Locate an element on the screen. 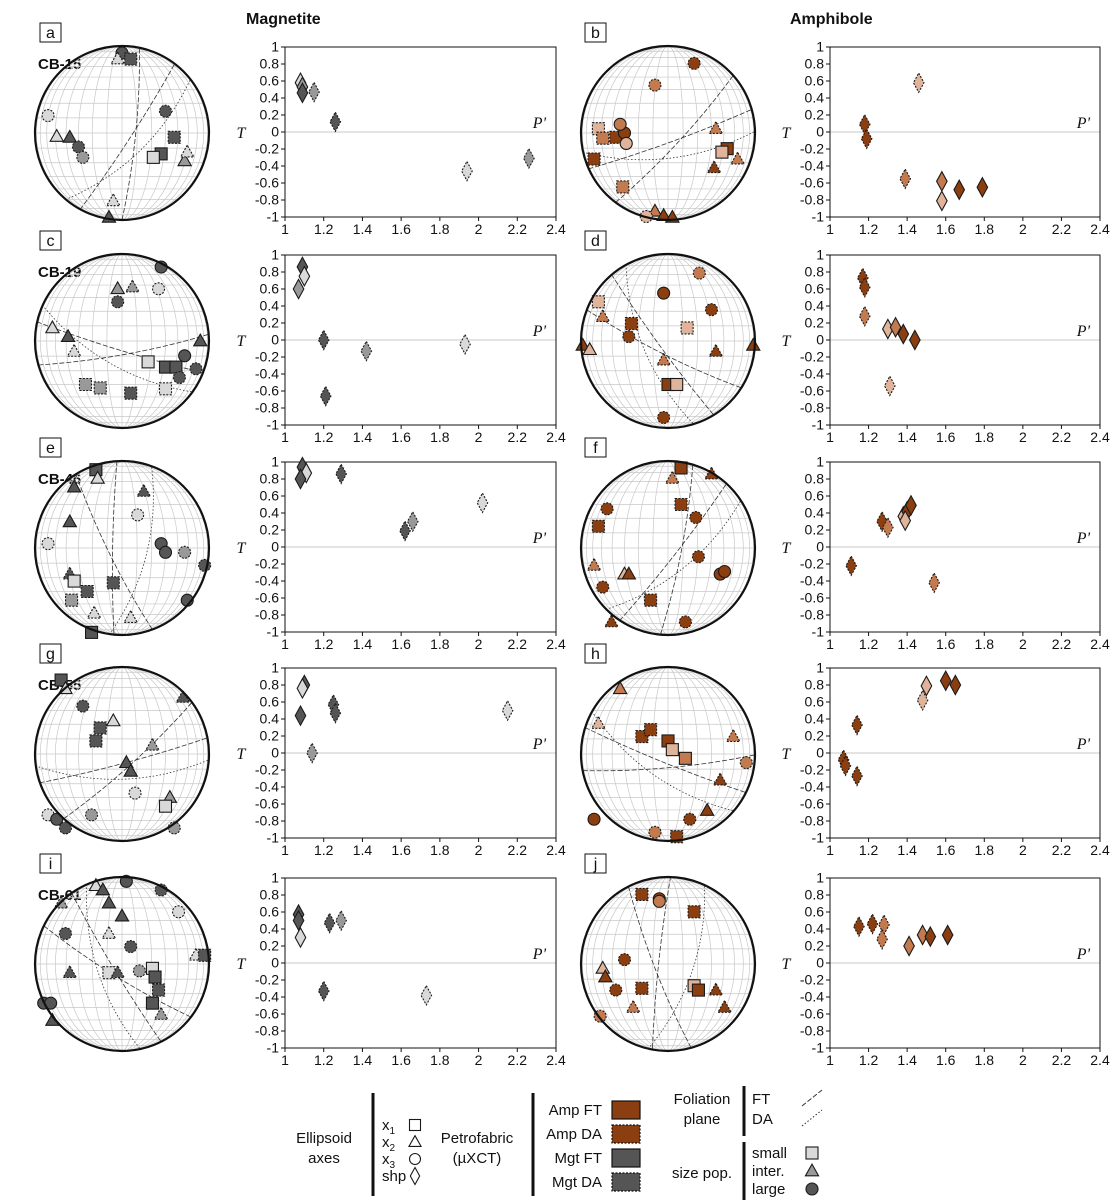 The width and height of the screenshot is (1114, 1203). y-tick-label: 0.6 is located at coordinates (270, 289).